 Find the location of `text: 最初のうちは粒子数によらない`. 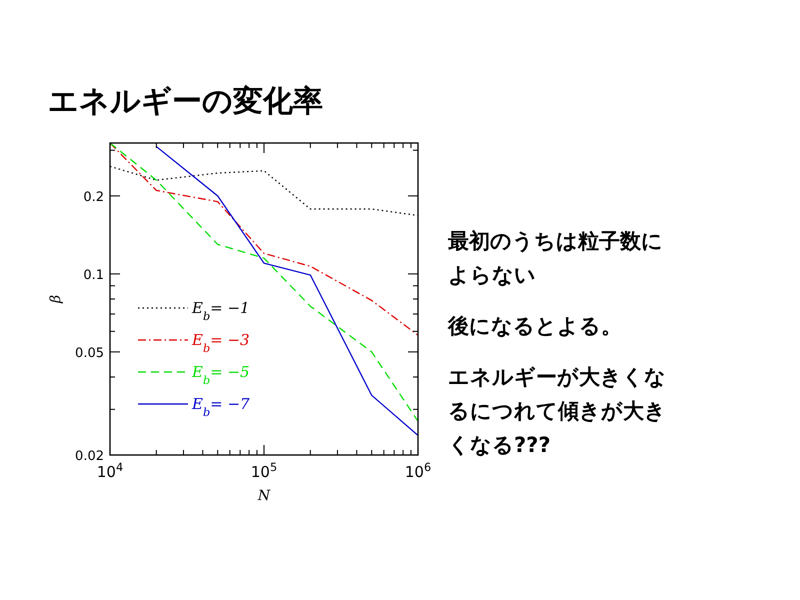

text: 最初のうちは粒子数によらない is located at coordinates (555, 258).